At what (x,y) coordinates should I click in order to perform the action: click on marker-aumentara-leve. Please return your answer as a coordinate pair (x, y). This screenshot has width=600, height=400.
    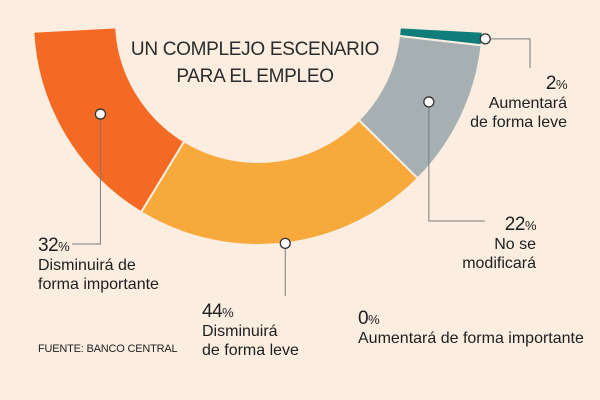
    Looking at the image, I should click on (485, 39).